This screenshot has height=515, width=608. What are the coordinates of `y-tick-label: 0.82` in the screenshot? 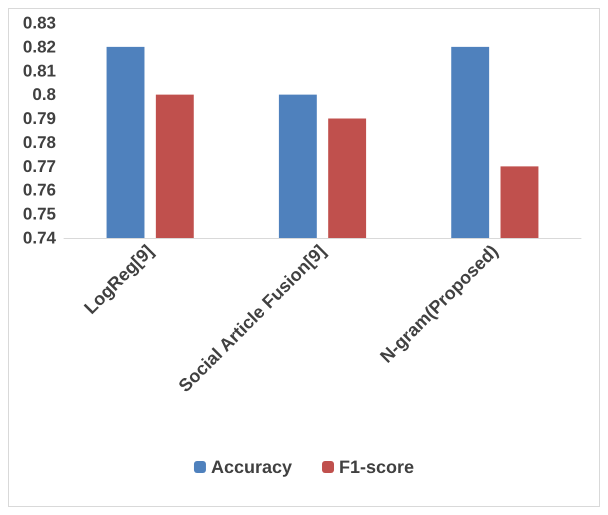 It's located at (39, 46).